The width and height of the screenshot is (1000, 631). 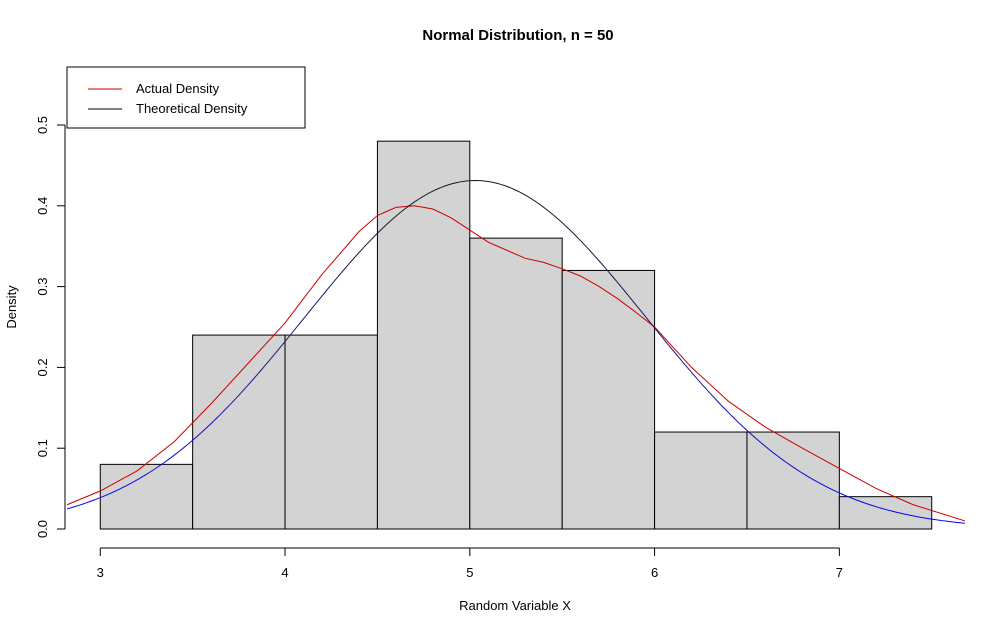 I want to click on y-tick-label: 0.3, so click(x=42, y=287).